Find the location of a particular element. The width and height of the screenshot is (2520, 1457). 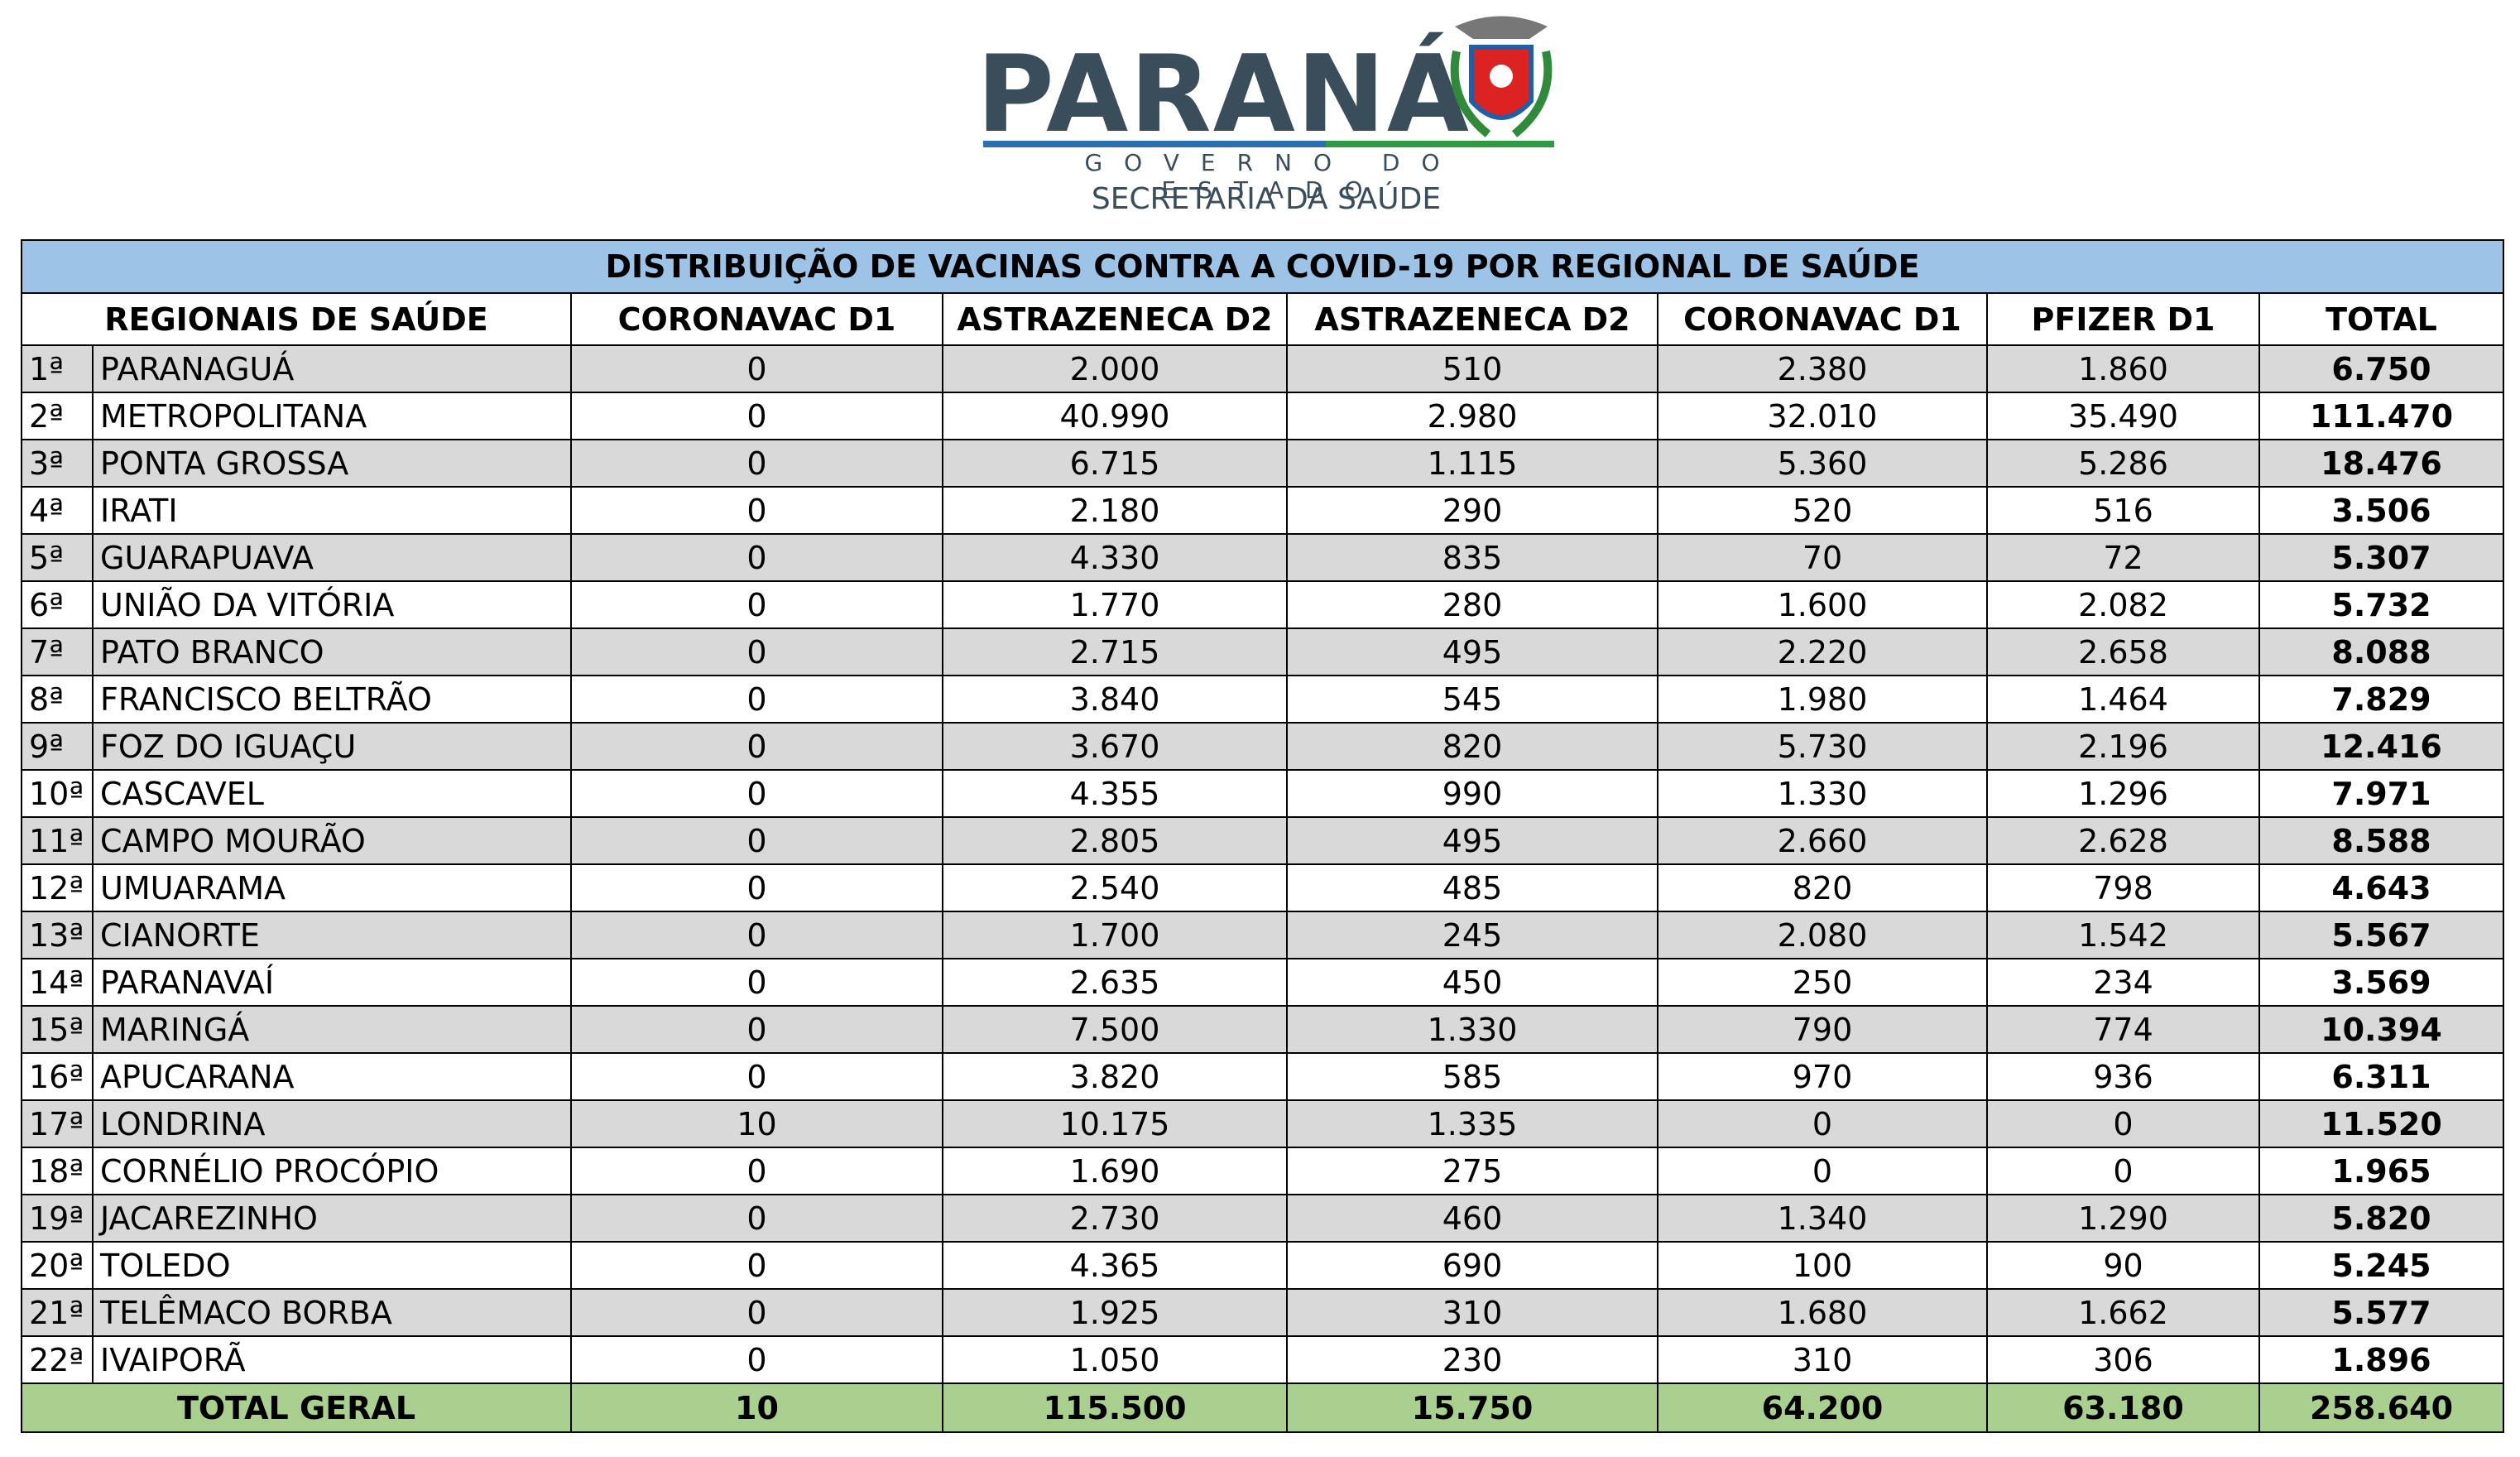

data-row: 22ª IVAIPORÃ 0 1.050 230 310 306 1.896 is located at coordinates (1262, 1359).